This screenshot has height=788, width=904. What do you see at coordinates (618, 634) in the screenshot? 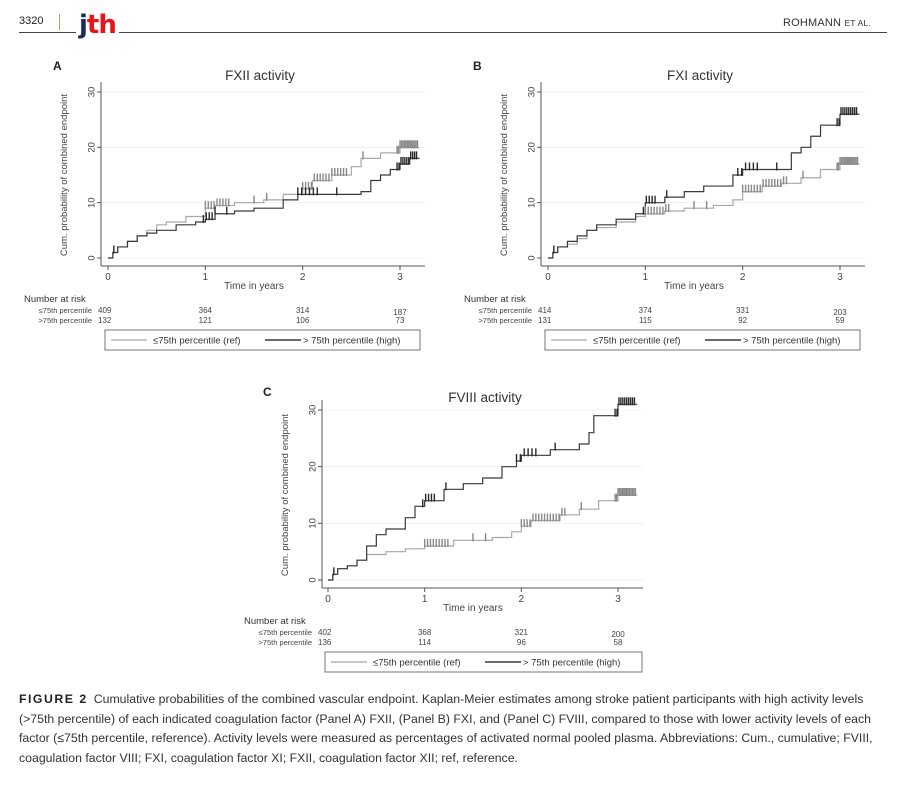
I see `risk-value: 200` at bounding box center [618, 634].